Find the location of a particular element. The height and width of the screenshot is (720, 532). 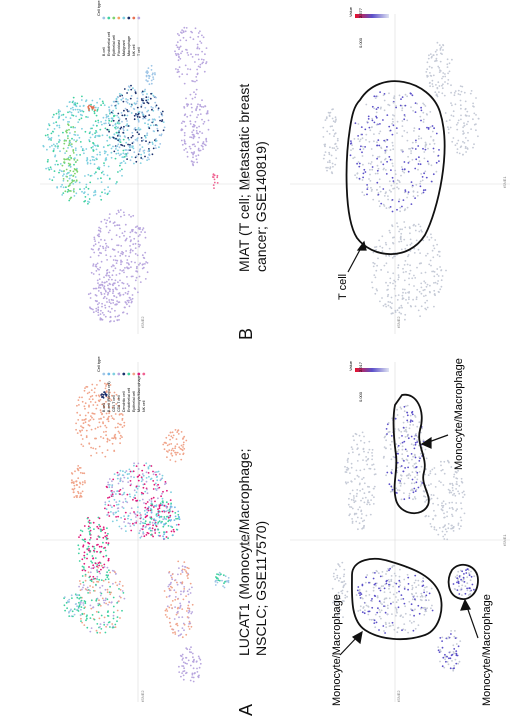

label-t-cell: T cell is located at coordinates (343, 287).